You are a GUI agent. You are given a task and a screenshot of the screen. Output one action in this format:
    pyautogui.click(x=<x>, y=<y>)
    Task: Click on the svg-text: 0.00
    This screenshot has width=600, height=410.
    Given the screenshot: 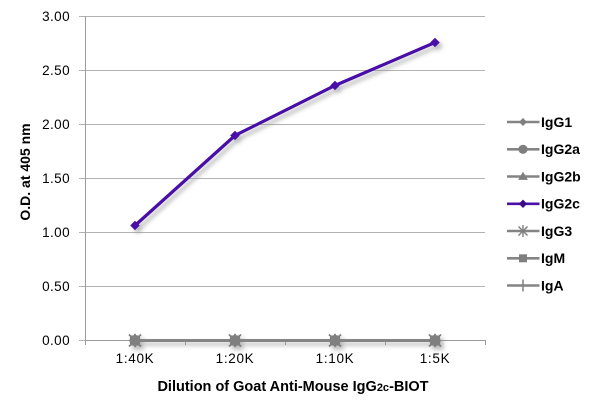 What is the action you would take?
    pyautogui.click(x=56, y=340)
    